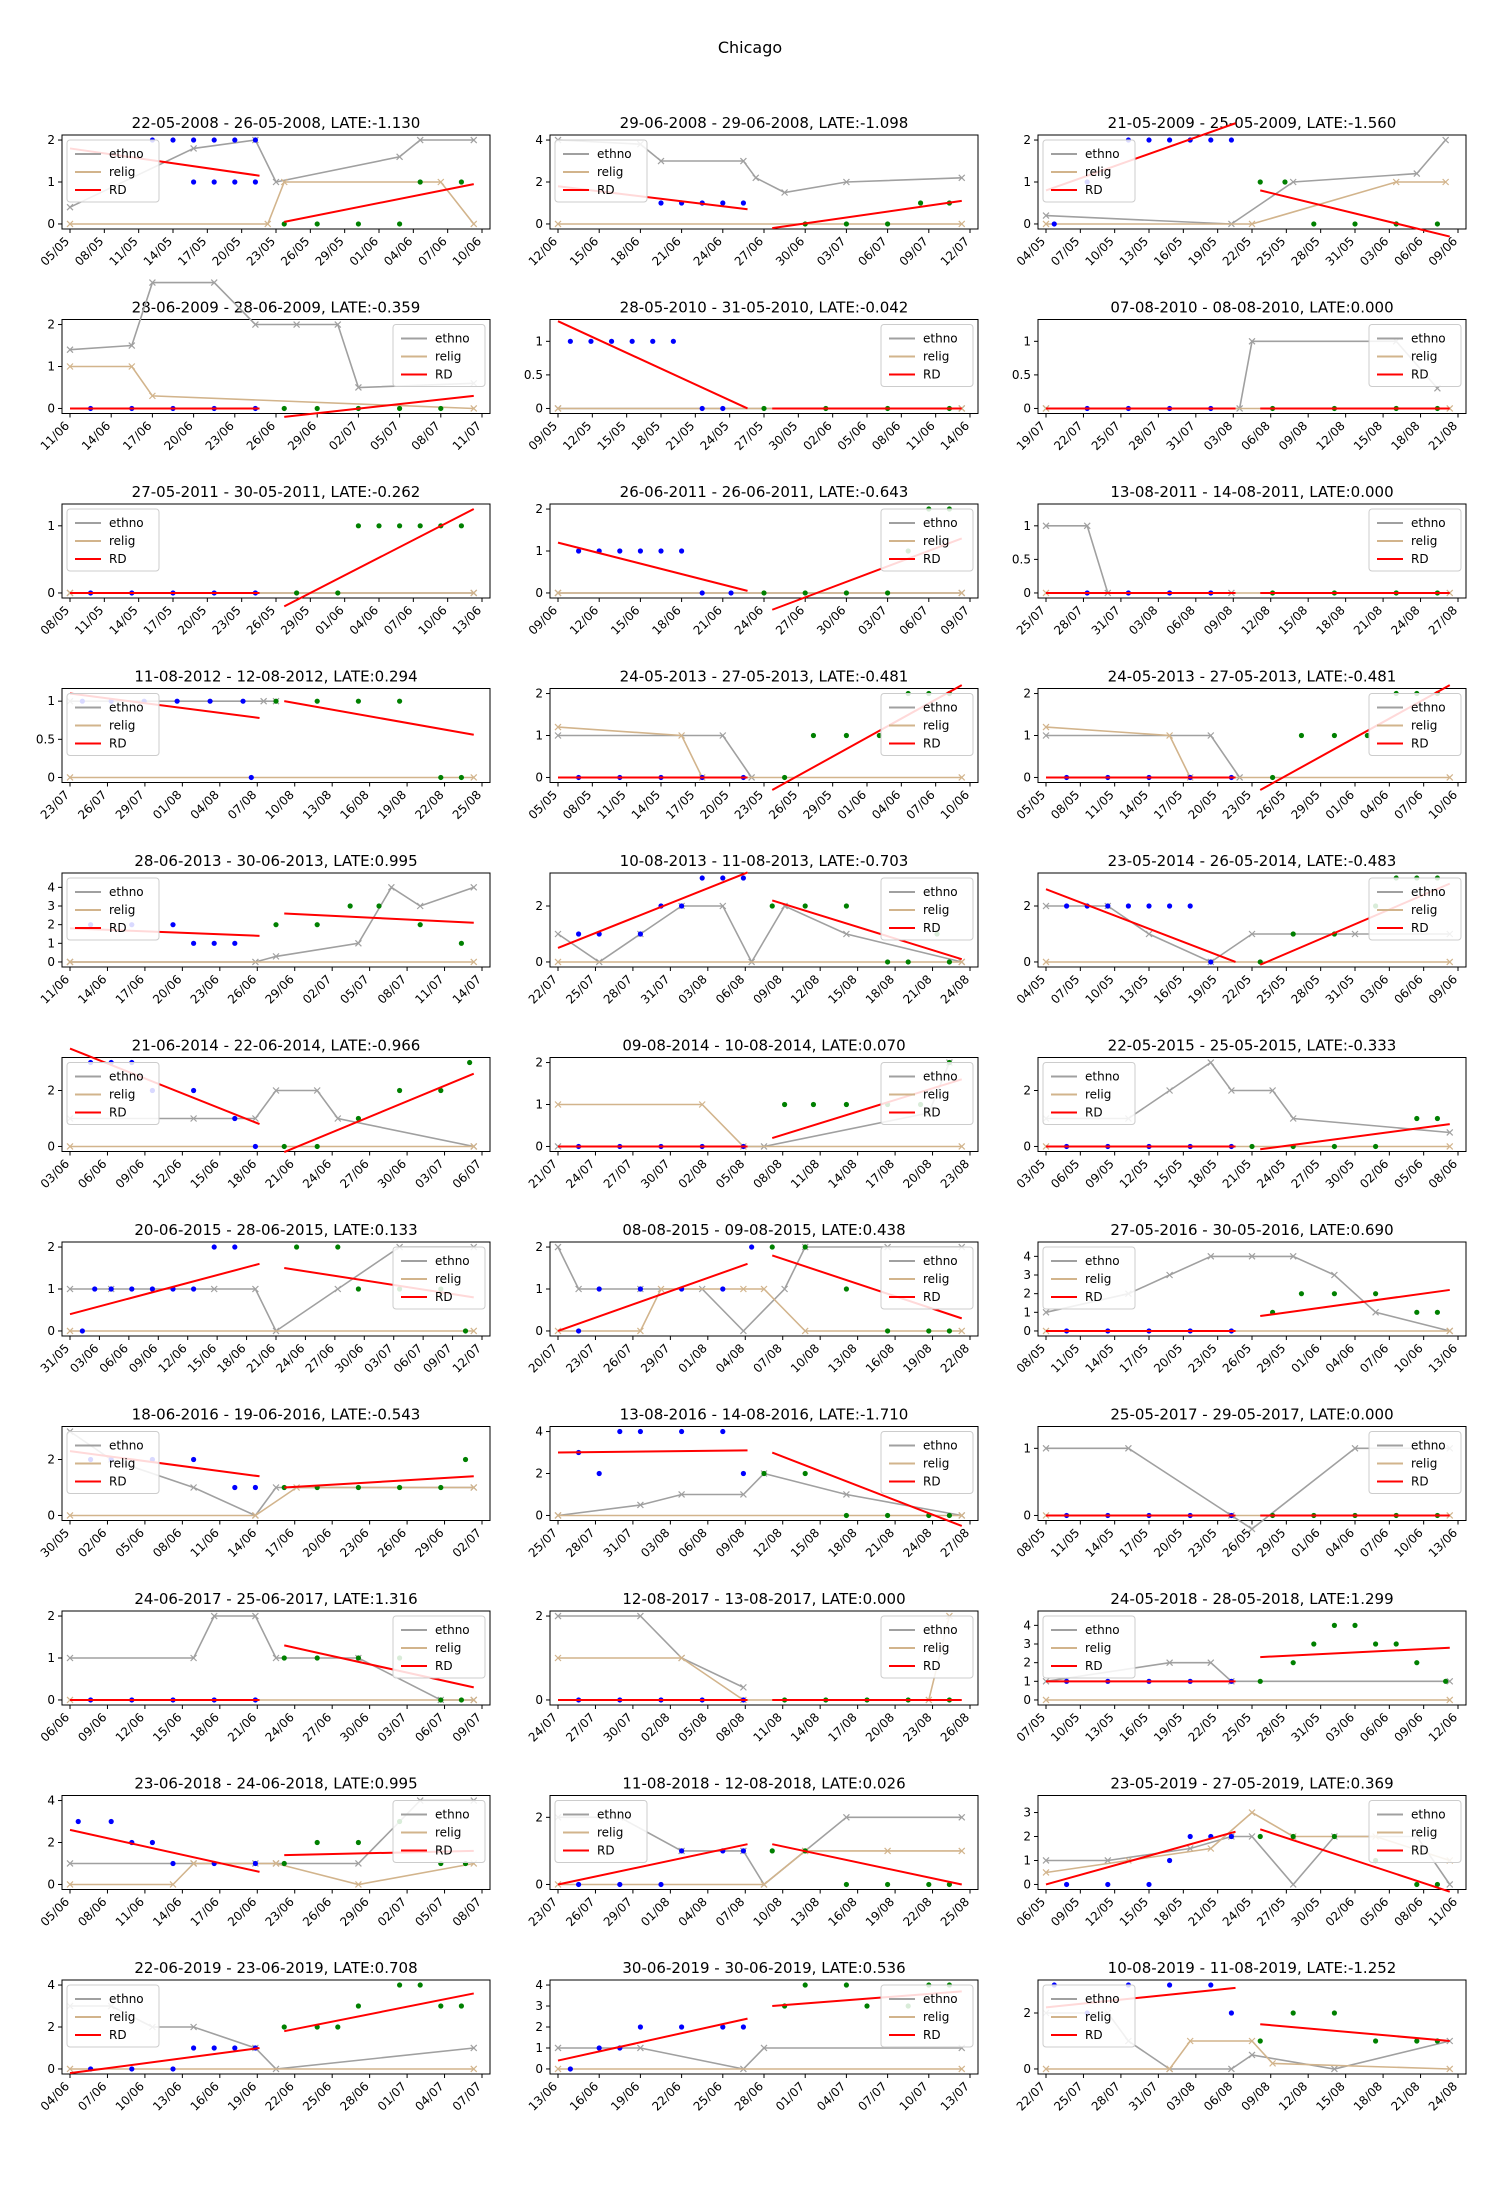 This screenshot has width=1500, height=2200. I want to click on x-tick-label: 12/08, so click(767, 1543).